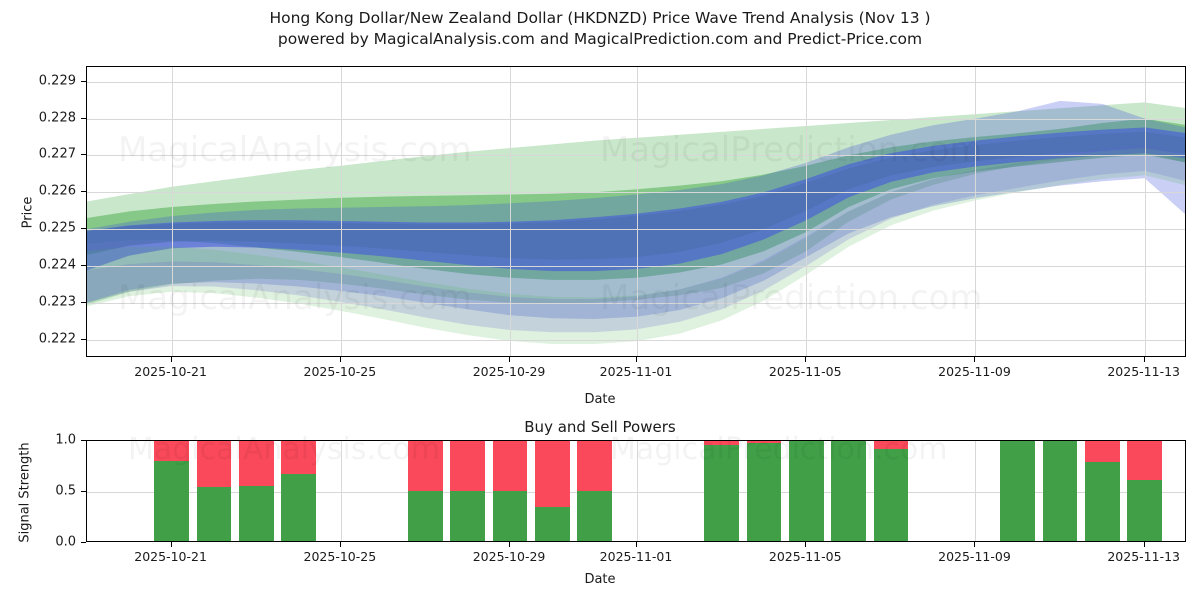  I want to click on price-y-tick-label: 0.225, so click(57, 228).